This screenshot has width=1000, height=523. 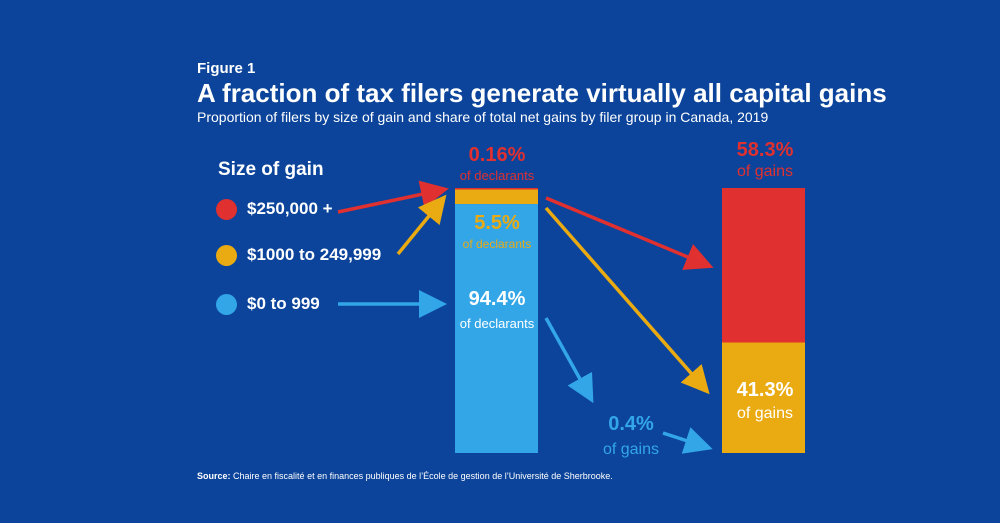 What do you see at coordinates (629, 233) in the screenshot?
I see `arrow-red-to-gains` at bounding box center [629, 233].